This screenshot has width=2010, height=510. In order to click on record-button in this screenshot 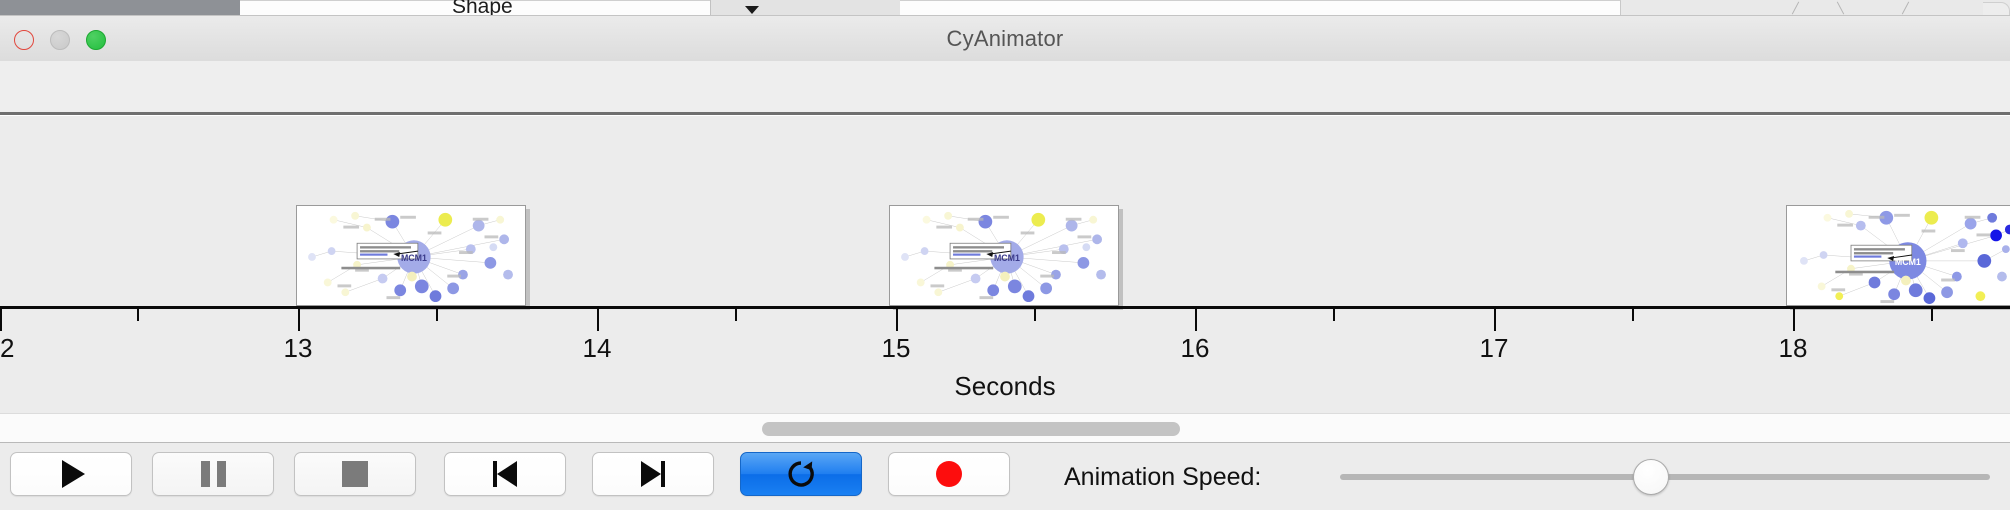, I will do `click(949, 474)`.